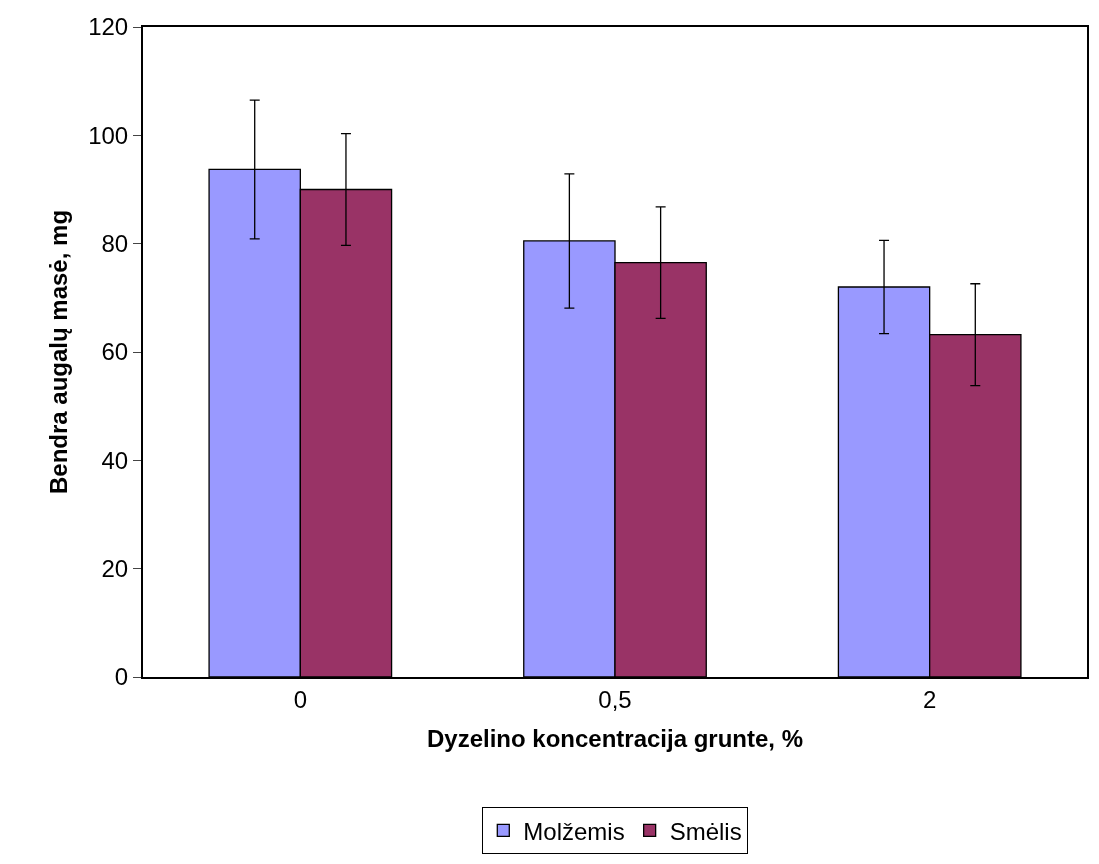  What do you see at coordinates (115, 569) in the screenshot?
I see `y-tick-label: 20` at bounding box center [115, 569].